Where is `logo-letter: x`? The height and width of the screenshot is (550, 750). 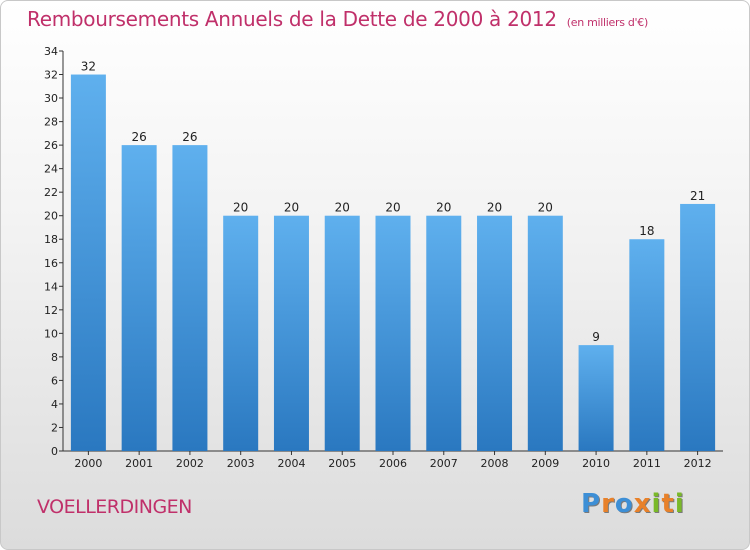 logo-letter: x is located at coordinates (642, 504).